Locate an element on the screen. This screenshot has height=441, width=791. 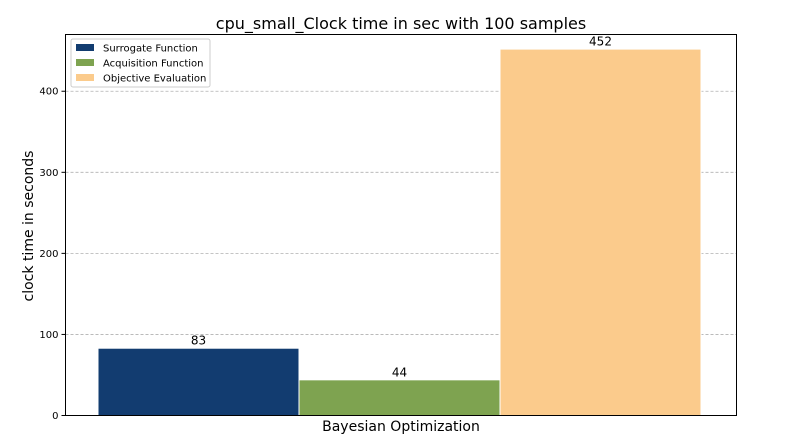
legend-label: Surrogate Function is located at coordinates (150, 49).